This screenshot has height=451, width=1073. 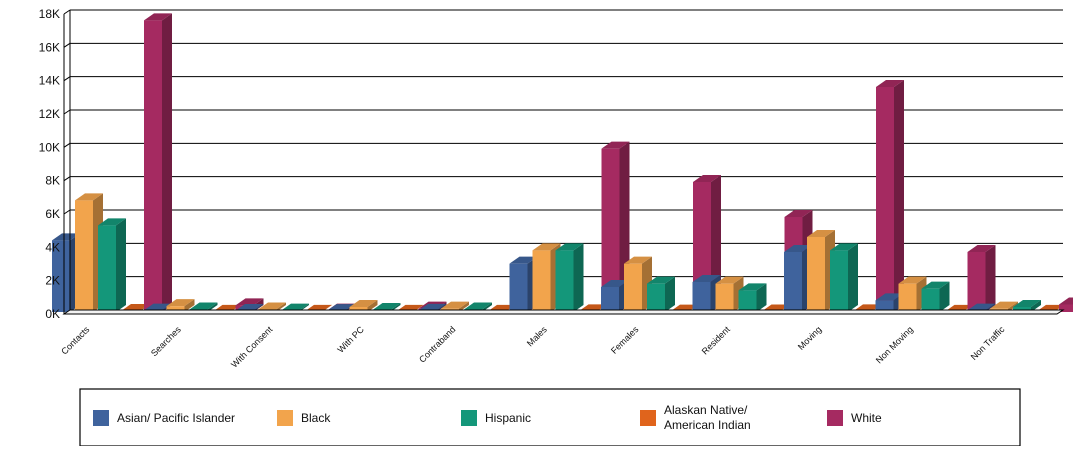 I want to click on x-tick-label: With PC, so click(x=350, y=339).